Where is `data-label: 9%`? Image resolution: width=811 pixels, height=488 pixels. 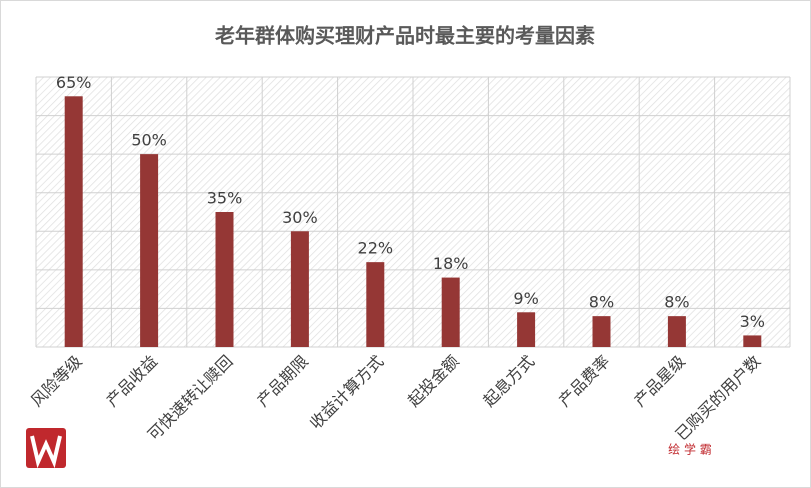 data-label: 9% is located at coordinates (525, 298).